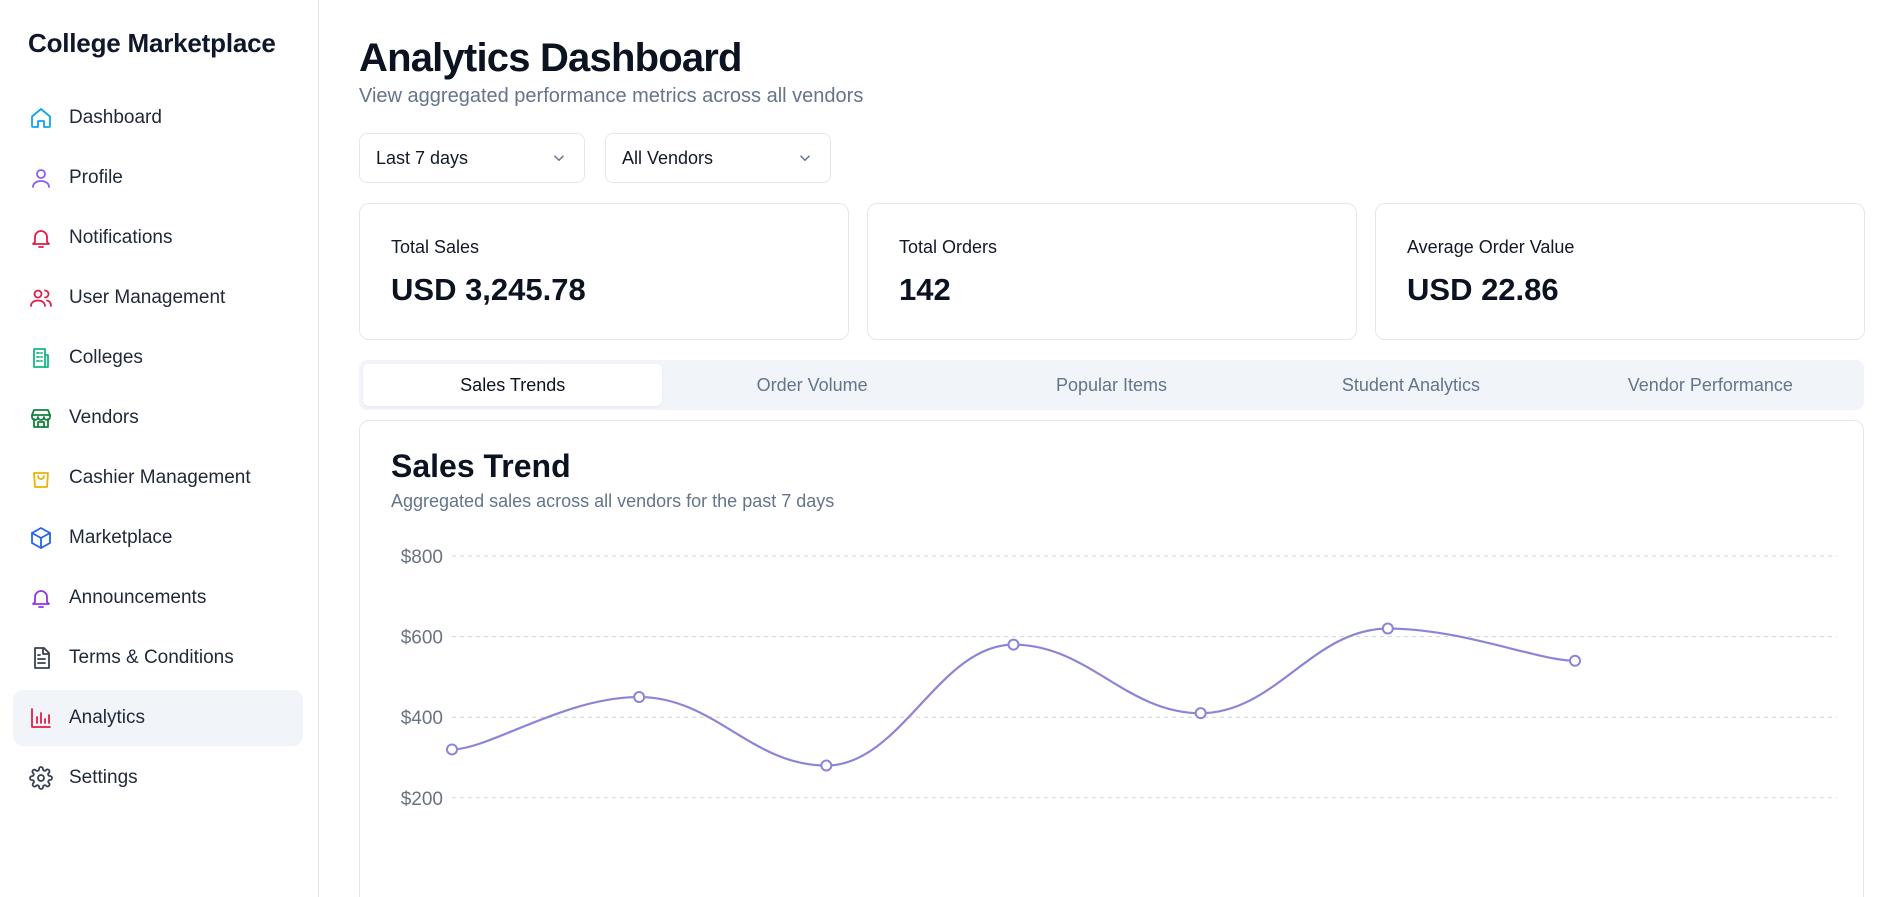  I want to click on sidebar-item-profile: Profile, so click(158, 178).